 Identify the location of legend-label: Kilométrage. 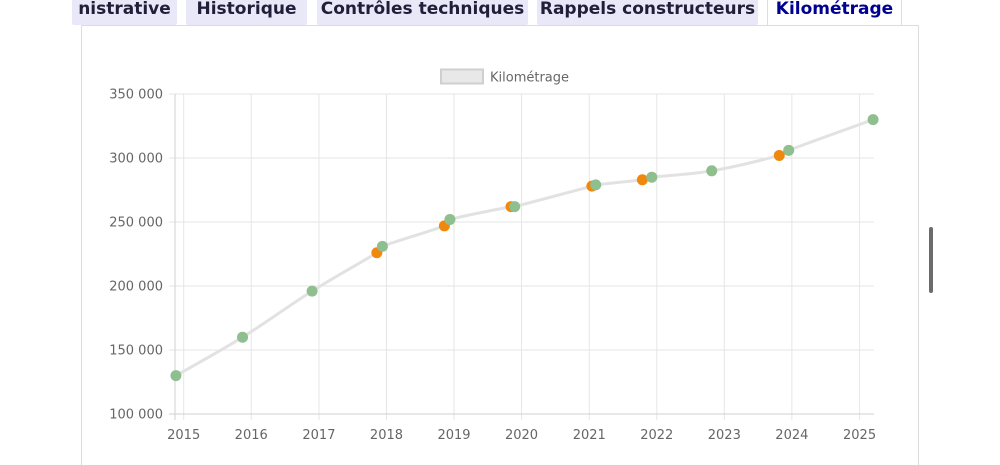
(529, 78).